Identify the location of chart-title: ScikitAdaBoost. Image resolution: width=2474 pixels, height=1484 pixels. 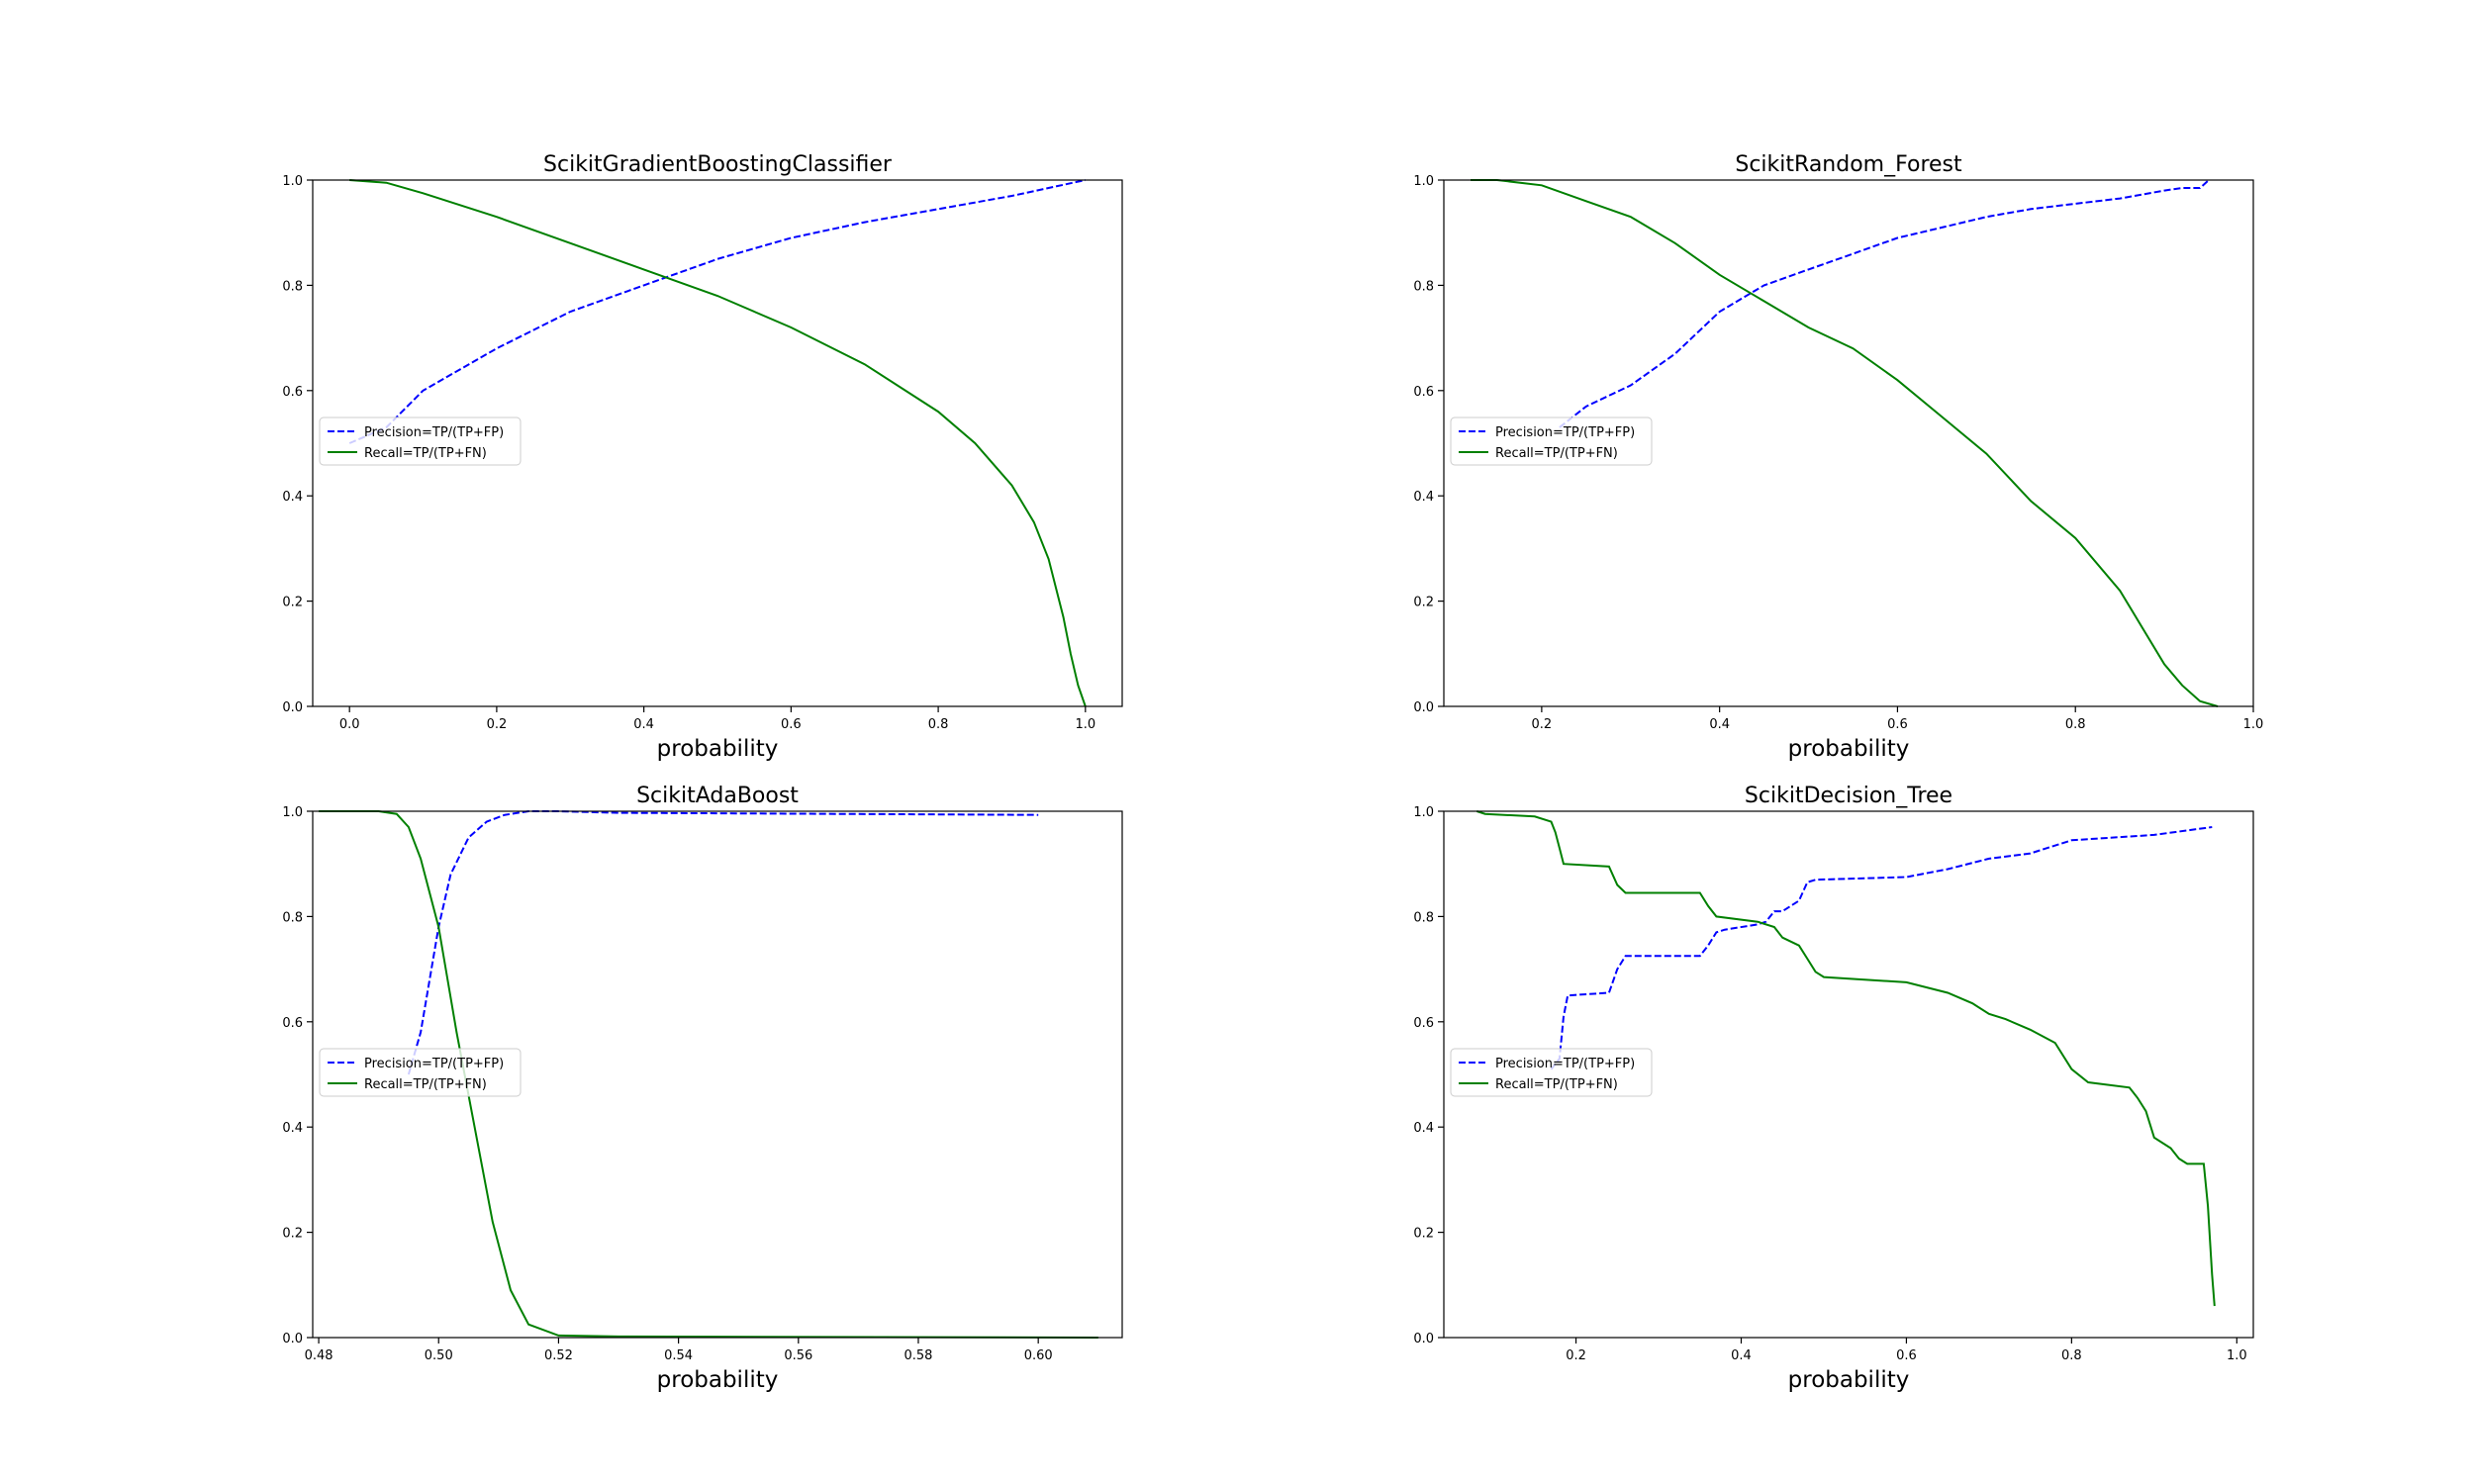
(718, 796).